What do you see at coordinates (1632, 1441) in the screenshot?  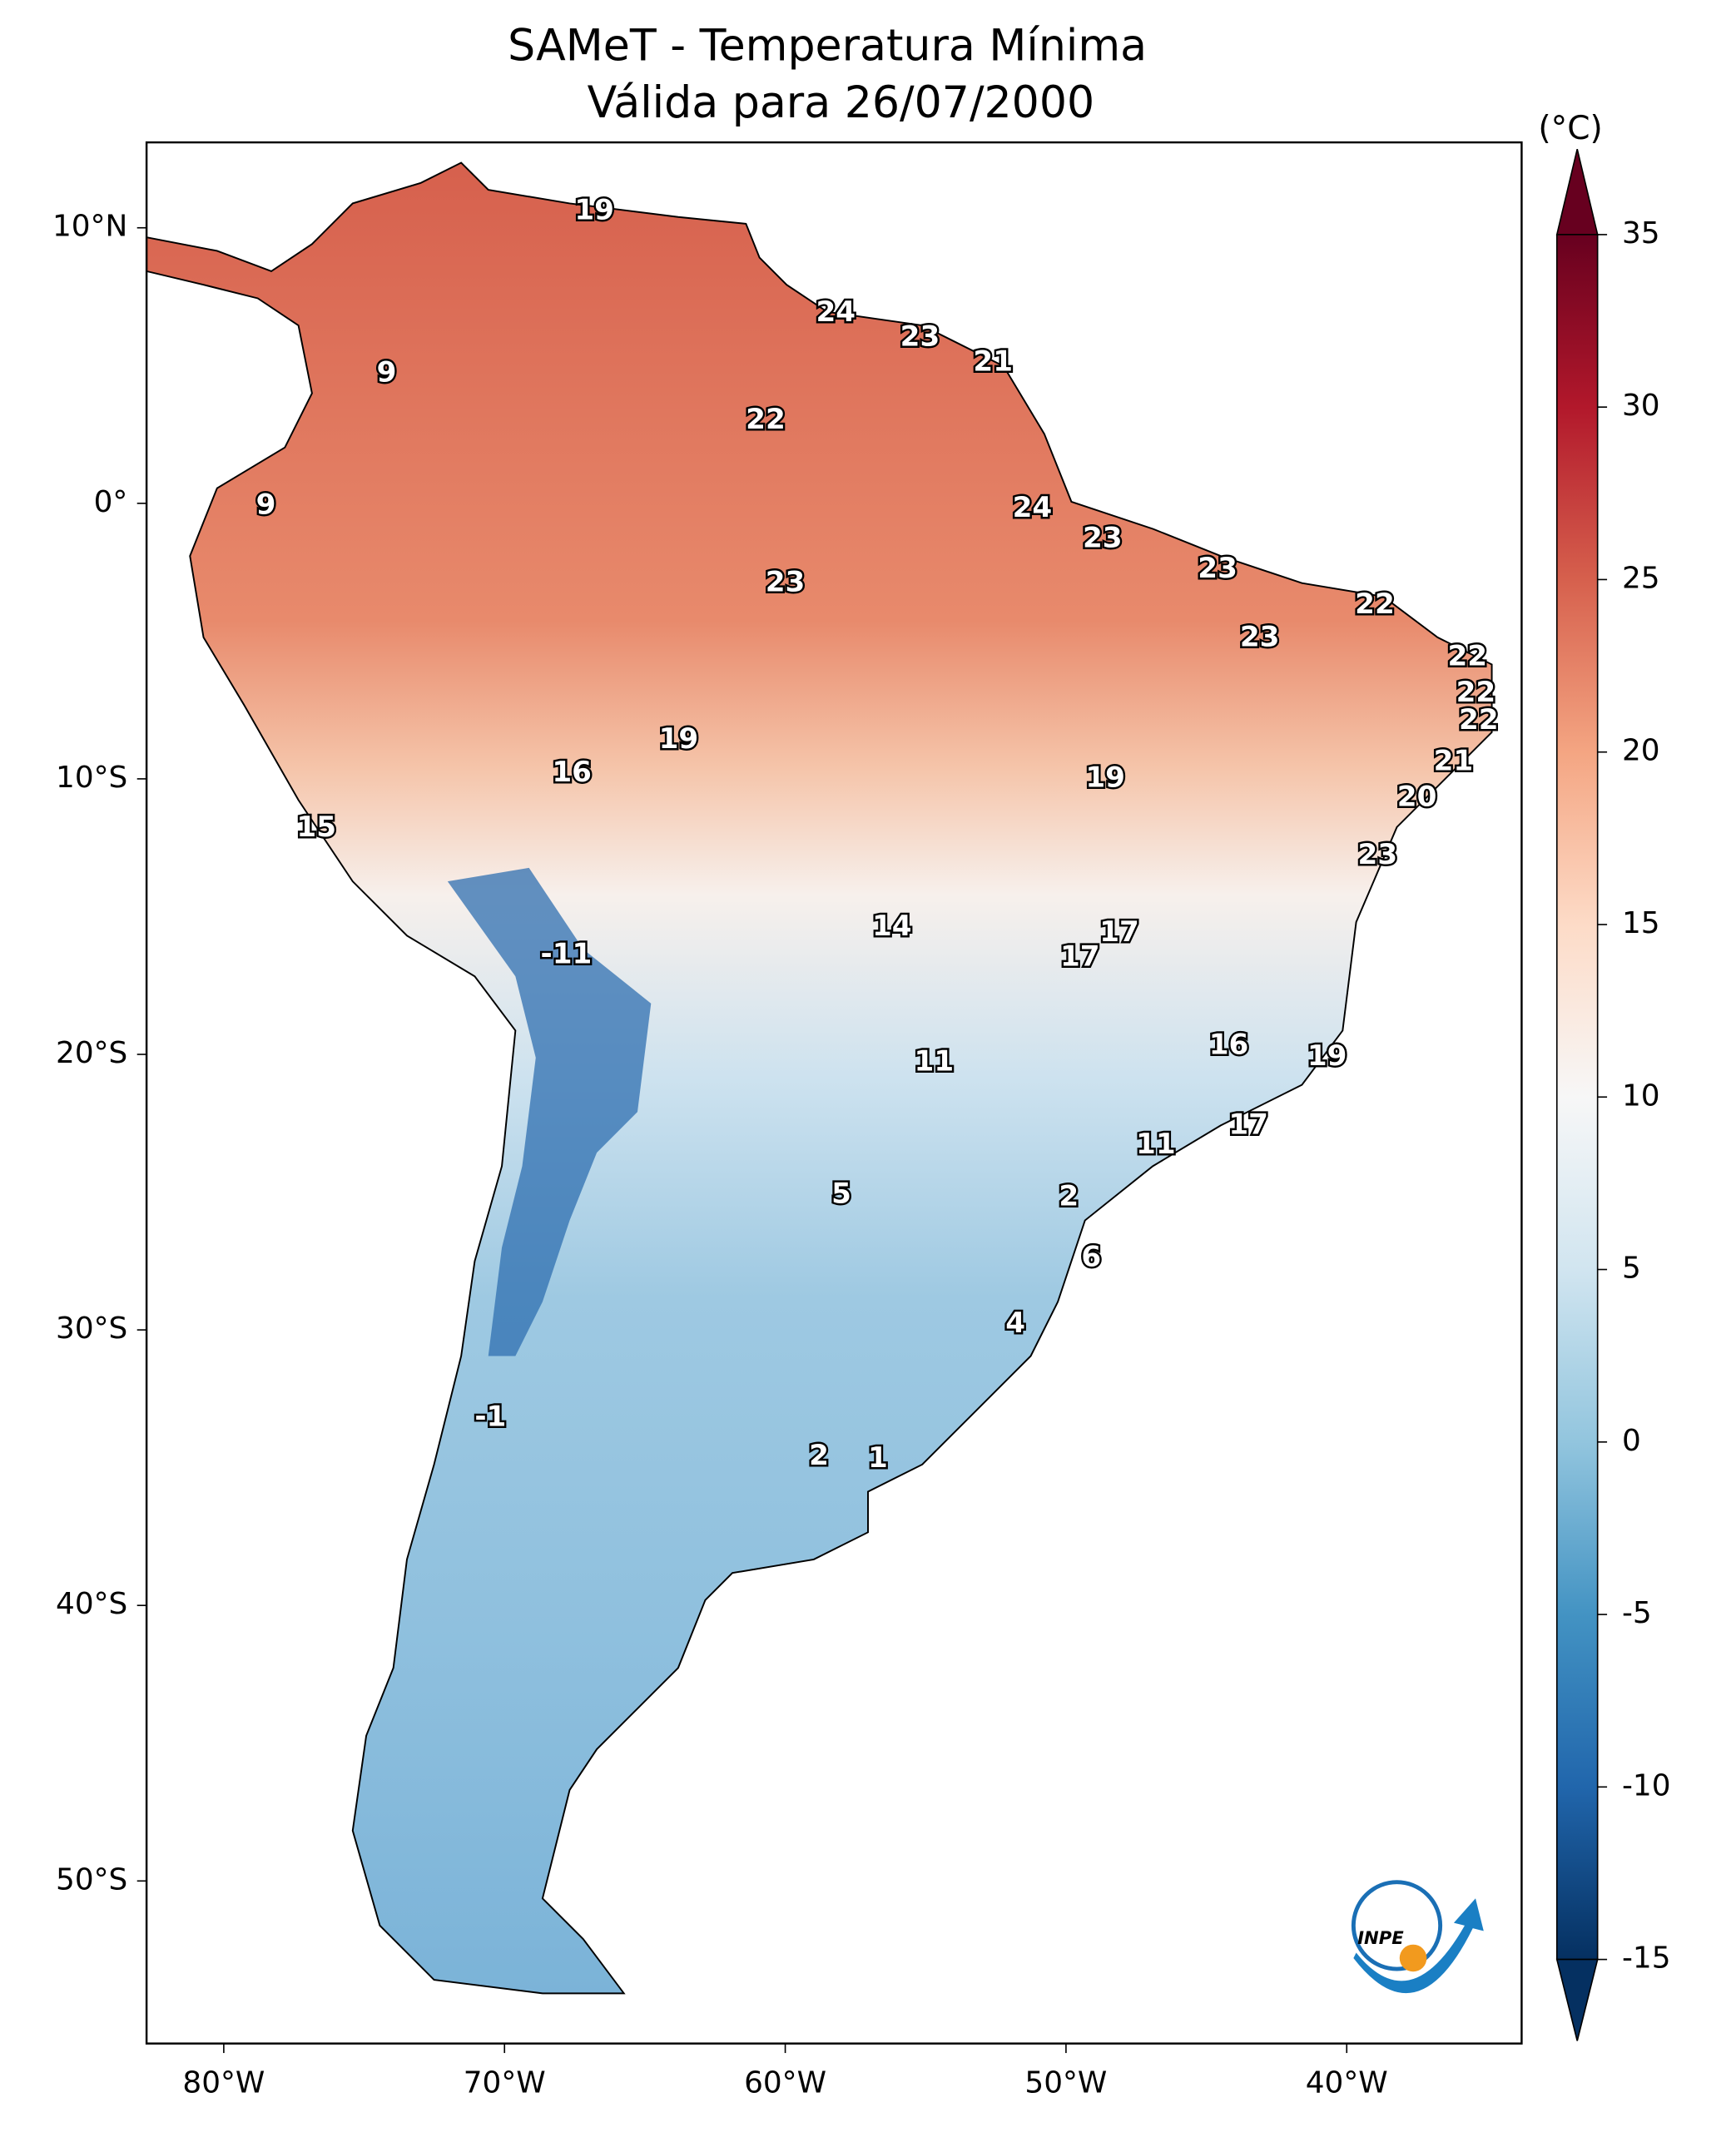 I see `colorbar-tick-label: 0` at bounding box center [1632, 1441].